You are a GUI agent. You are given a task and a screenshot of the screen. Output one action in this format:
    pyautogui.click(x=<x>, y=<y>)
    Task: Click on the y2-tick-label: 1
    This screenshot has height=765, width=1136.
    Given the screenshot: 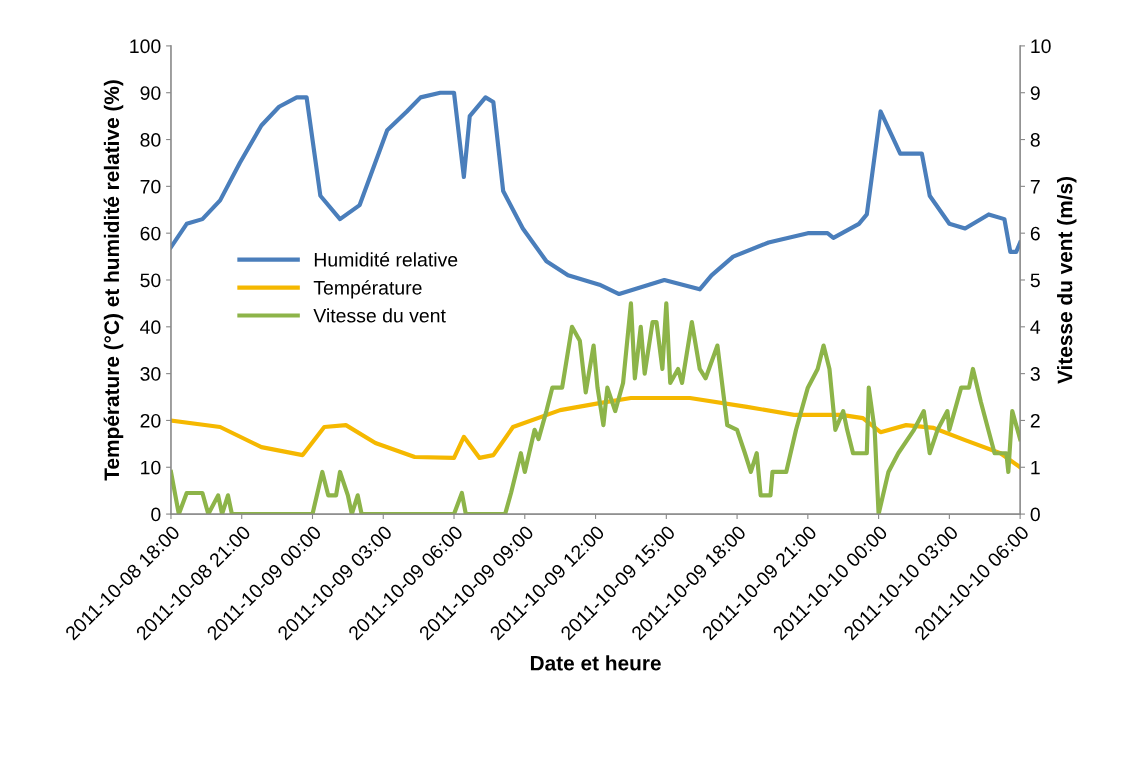 What is the action you would take?
    pyautogui.click(x=1035, y=467)
    